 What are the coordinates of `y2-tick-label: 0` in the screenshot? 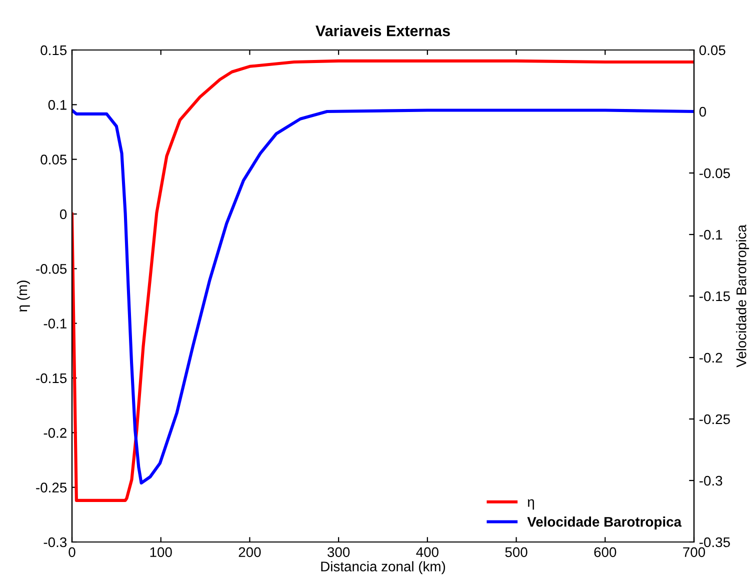 It's located at (702, 111).